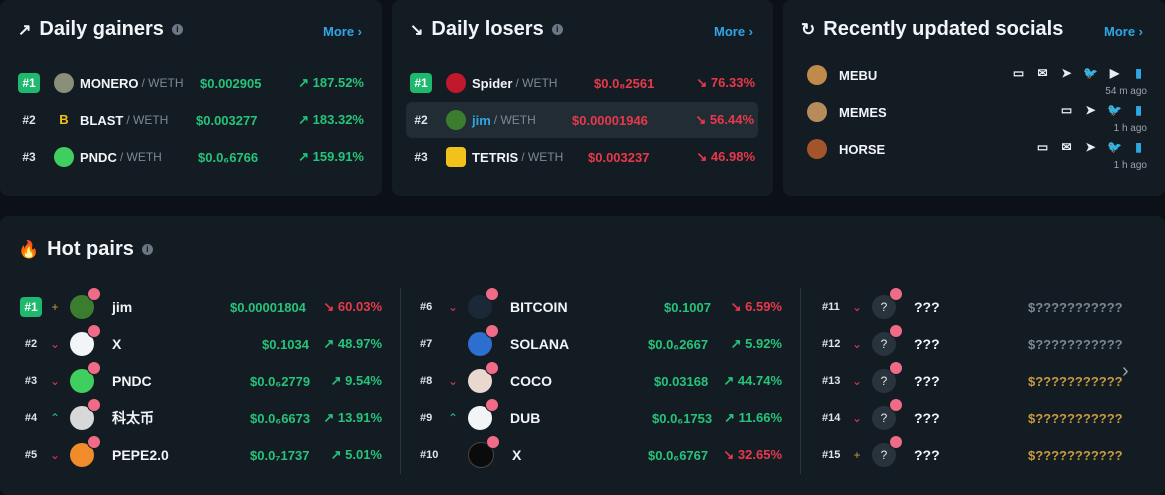 The width and height of the screenshot is (1165, 495). Describe the element at coordinates (342, 31) in the screenshot. I see `gainers-more-link: More ›` at that location.